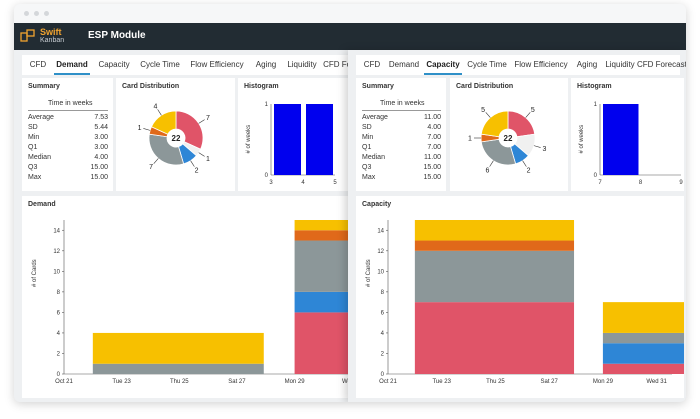  What do you see at coordinates (600, 183) in the screenshot?
I see `x-tick-label: 7` at bounding box center [600, 183].